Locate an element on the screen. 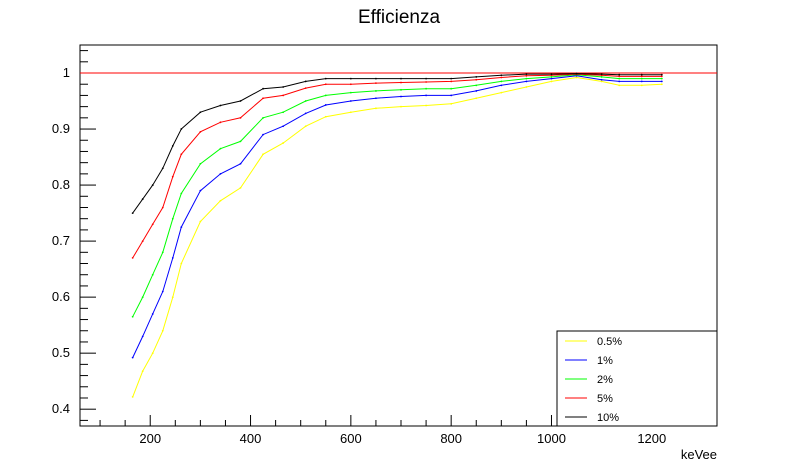 The image size is (798, 474). legend-label-2pct: 2% is located at coordinates (605, 380).